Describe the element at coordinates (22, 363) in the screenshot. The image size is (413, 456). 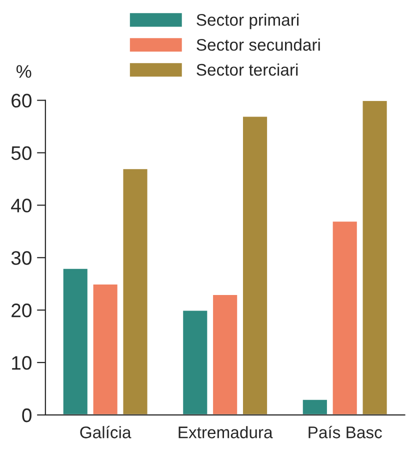
I see `y-tick-label: 10` at that location.